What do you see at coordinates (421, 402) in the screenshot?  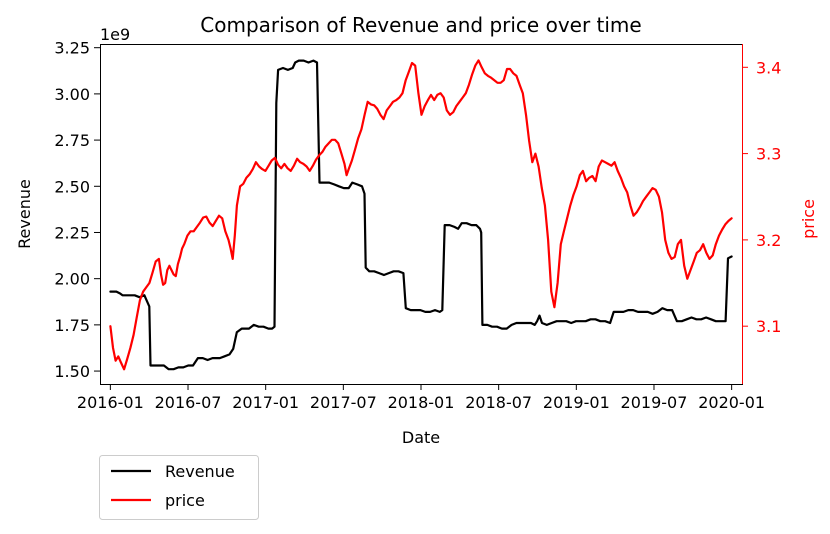 I see `x-tick-label: 2018-01` at bounding box center [421, 402].